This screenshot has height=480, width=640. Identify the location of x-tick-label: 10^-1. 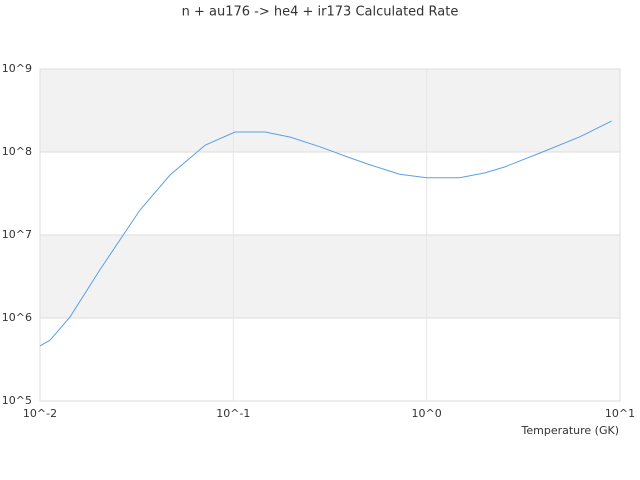
(233, 413).